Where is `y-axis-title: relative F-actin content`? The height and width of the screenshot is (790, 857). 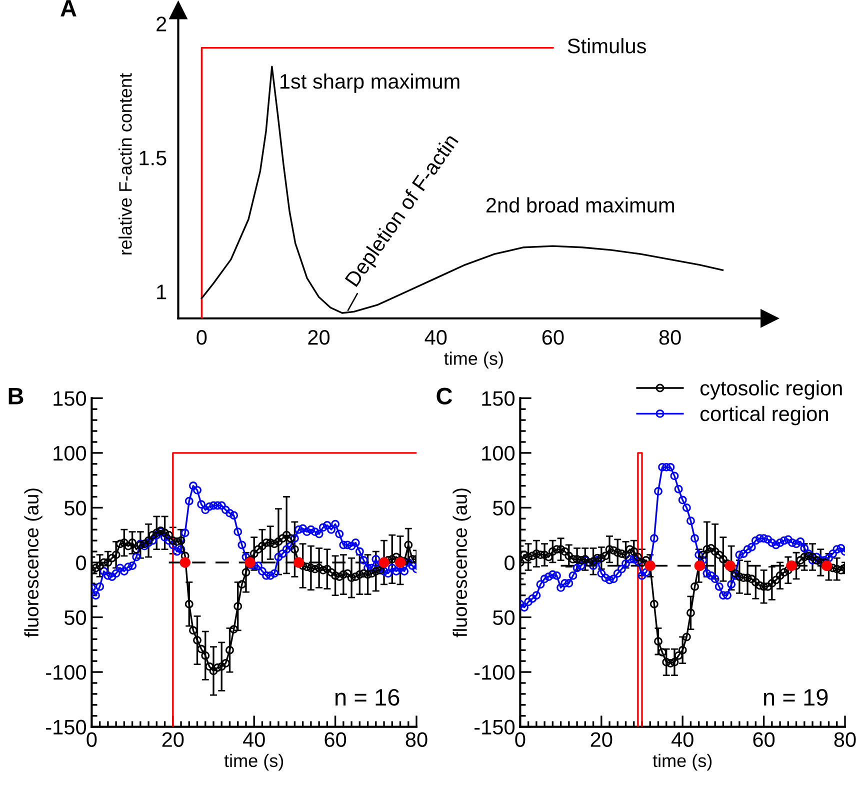 y-axis-title: relative F-actin content is located at coordinates (125, 163).